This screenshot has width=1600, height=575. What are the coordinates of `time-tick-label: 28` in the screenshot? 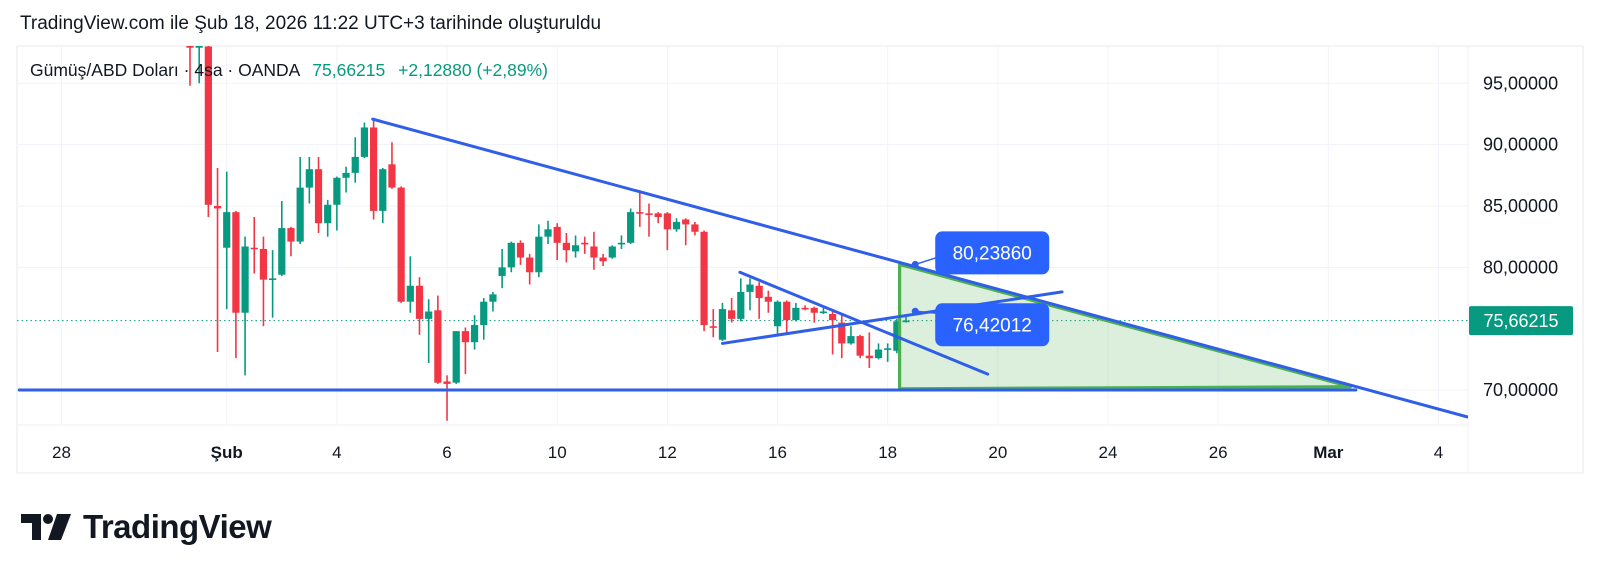 It's located at (61, 452).